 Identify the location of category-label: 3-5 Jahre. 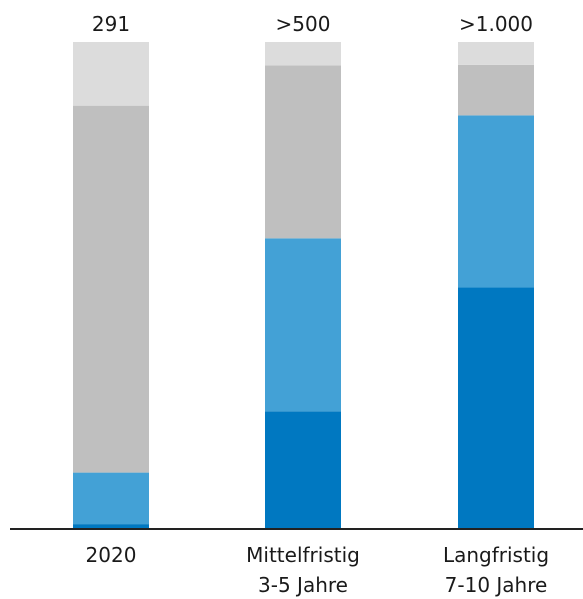
(303, 585).